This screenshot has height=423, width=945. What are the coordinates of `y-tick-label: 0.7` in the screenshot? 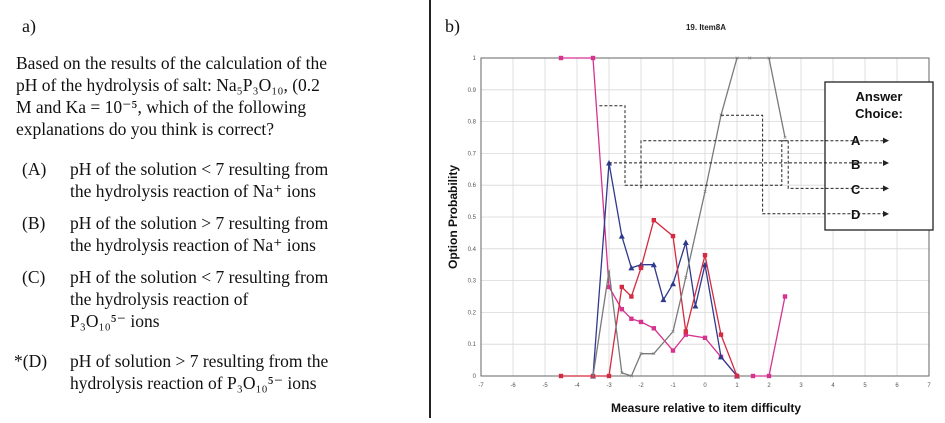 It's located at (472, 154).